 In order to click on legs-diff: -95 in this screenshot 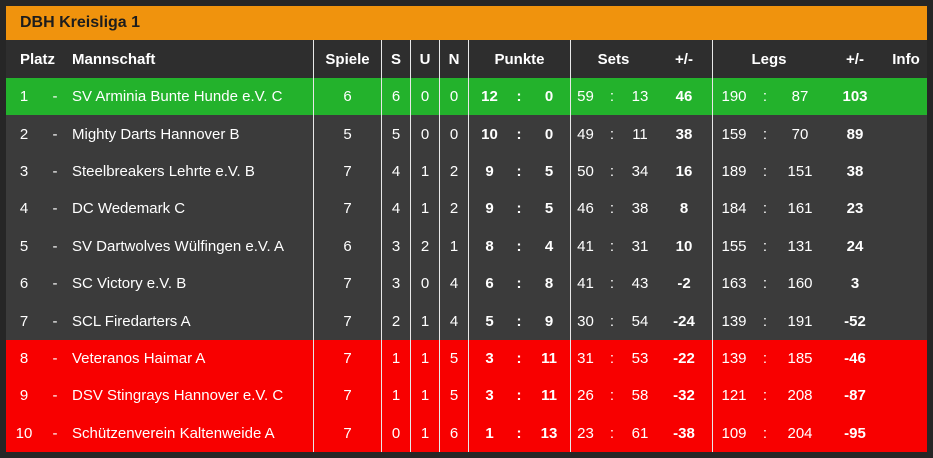, I will do `click(855, 433)`.